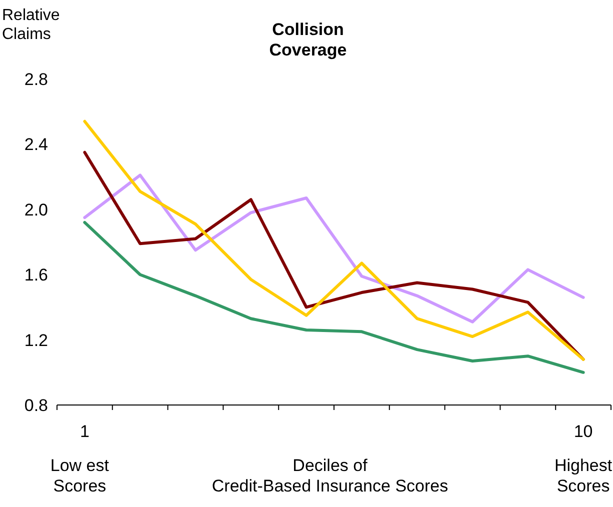 This screenshot has height=507, width=613. What do you see at coordinates (36, 340) in the screenshot?
I see `y-tick-label: 1.2` at bounding box center [36, 340].